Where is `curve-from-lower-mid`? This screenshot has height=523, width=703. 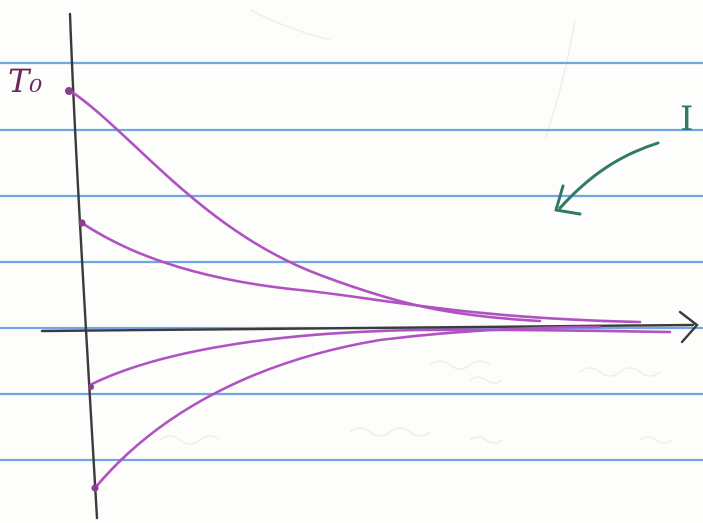
curve-from-lower-mid is located at coordinates (380, 357).